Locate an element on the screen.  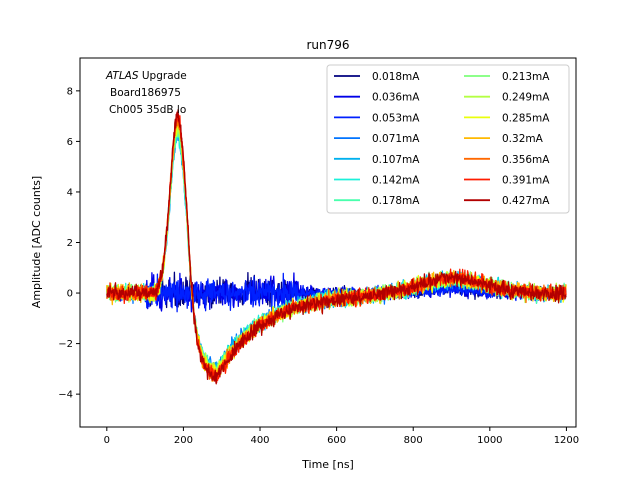
x-tick-label: 400 is located at coordinates (259, 440).